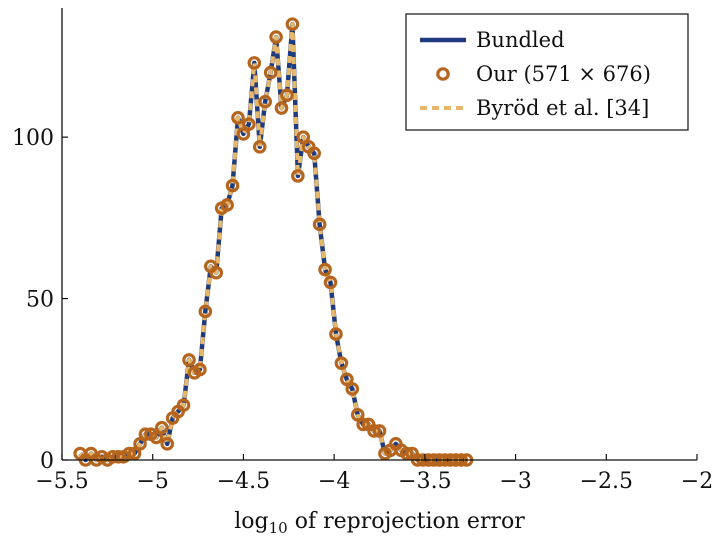  I want to click on legend-label-bundled: Bundled, so click(520, 40).